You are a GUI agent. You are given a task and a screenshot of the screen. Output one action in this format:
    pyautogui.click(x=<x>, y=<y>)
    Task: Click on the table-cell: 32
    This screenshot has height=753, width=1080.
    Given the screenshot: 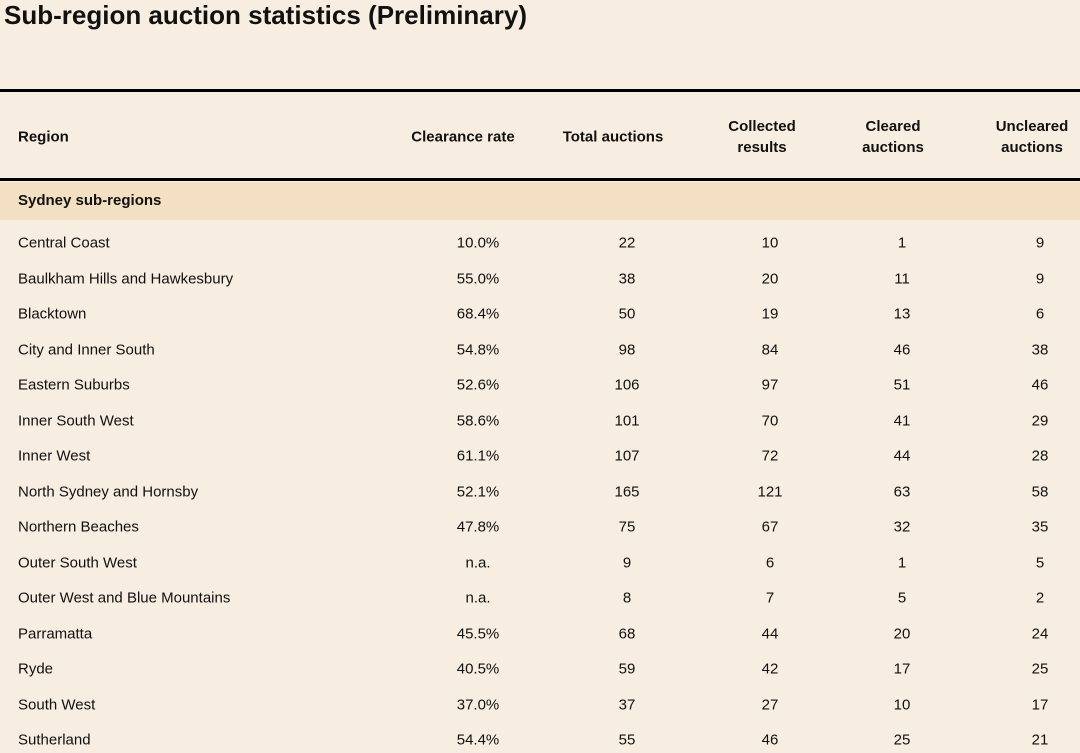 What is the action you would take?
    pyautogui.click(x=902, y=527)
    